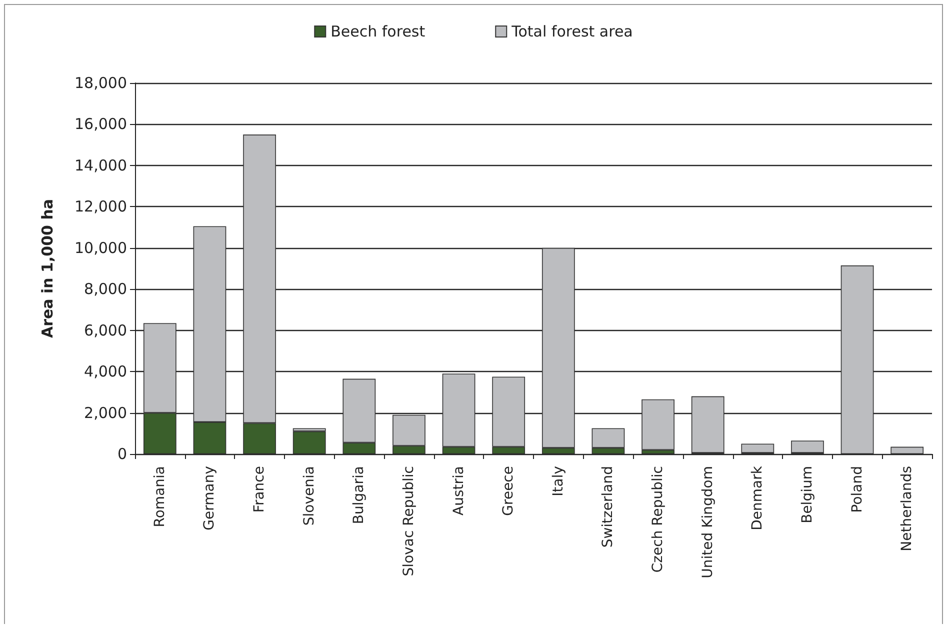 Image resolution: width=947 pixels, height=629 pixels. Describe the element at coordinates (105, 413) in the screenshot. I see `y-tick-label: 2,000` at that location.